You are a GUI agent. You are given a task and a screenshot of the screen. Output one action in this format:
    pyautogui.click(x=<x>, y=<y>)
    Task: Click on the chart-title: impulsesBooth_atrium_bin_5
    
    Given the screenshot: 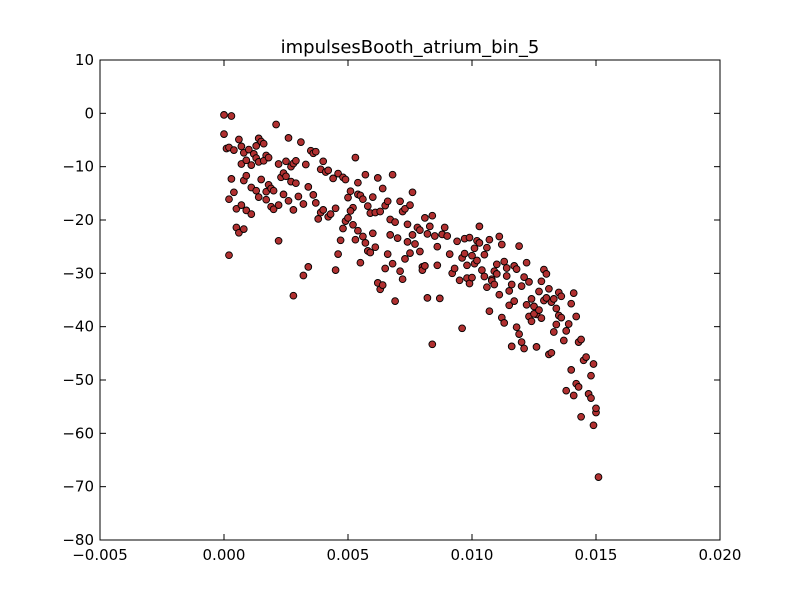 What is the action you would take?
    pyautogui.click(x=410, y=47)
    